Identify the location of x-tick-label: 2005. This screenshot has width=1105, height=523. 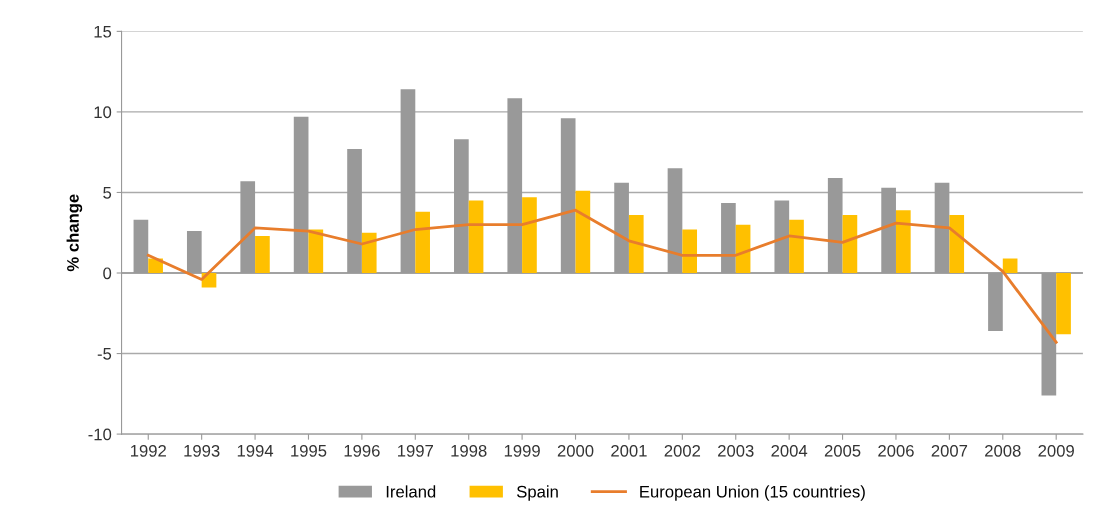
(842, 450).